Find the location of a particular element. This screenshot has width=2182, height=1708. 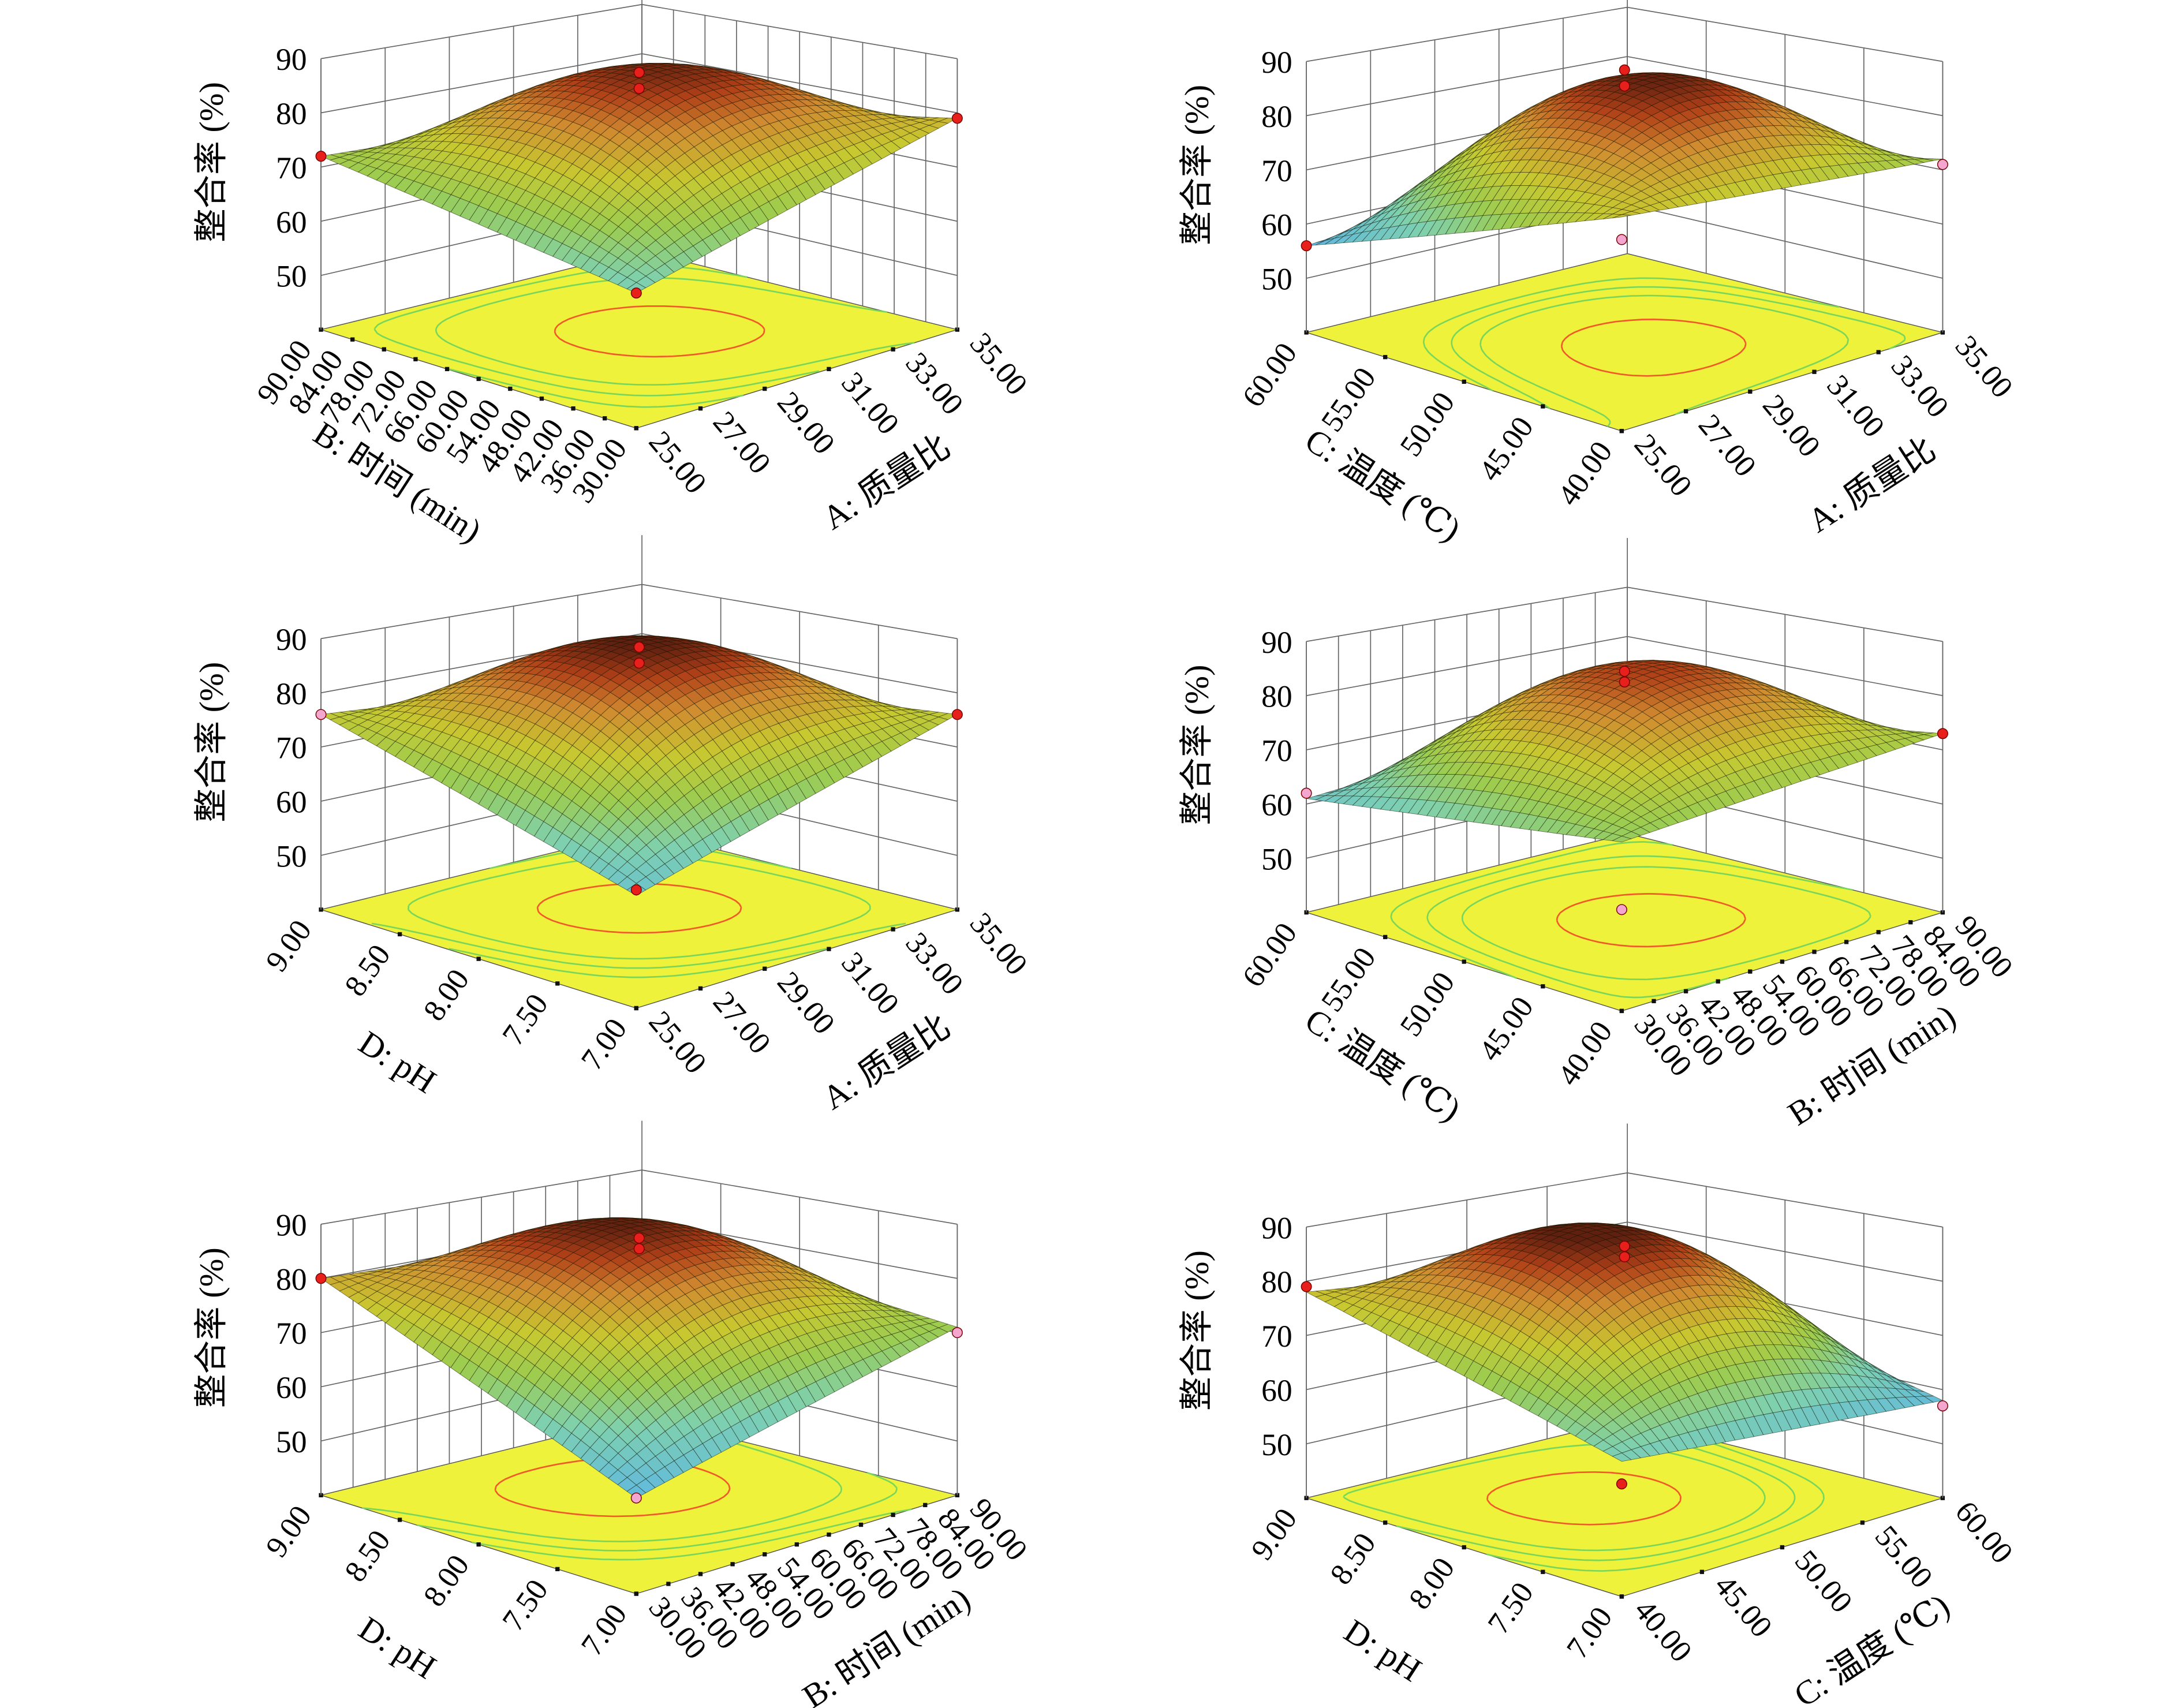

left-axis-tick-label: 9.00 is located at coordinates (288, 945).